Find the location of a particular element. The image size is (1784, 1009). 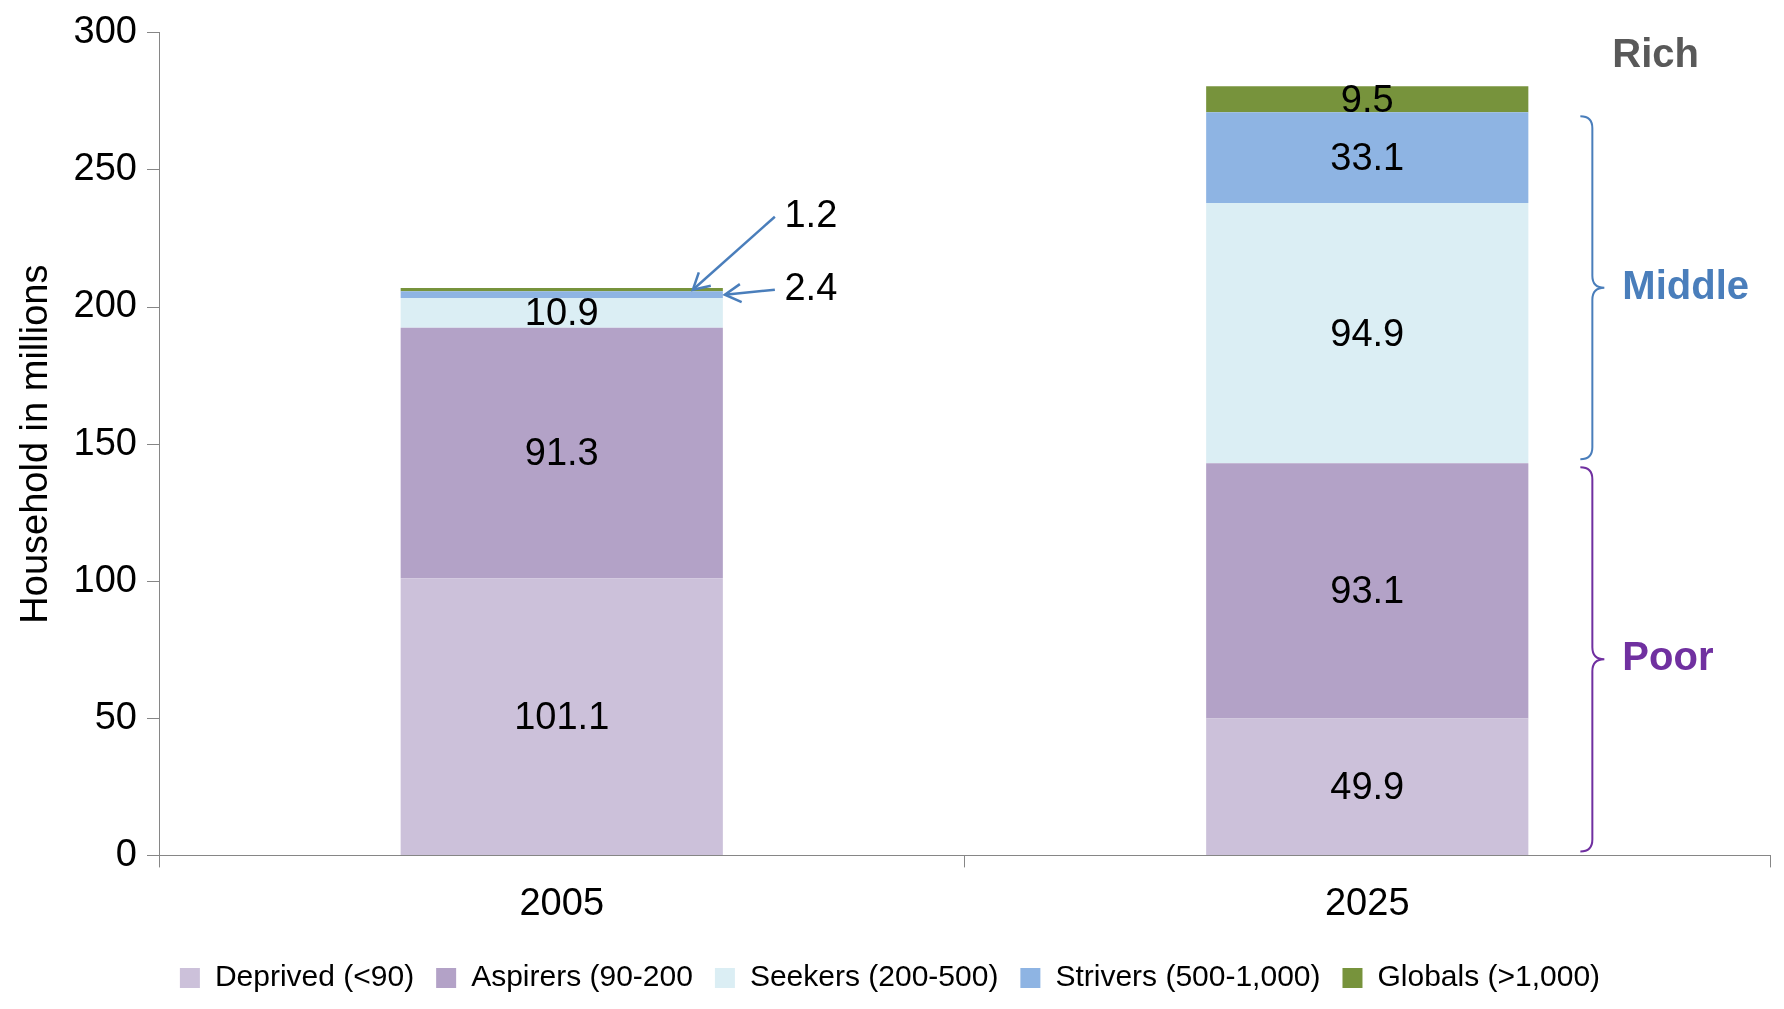

data-label: 49.9 is located at coordinates (1367, 786).